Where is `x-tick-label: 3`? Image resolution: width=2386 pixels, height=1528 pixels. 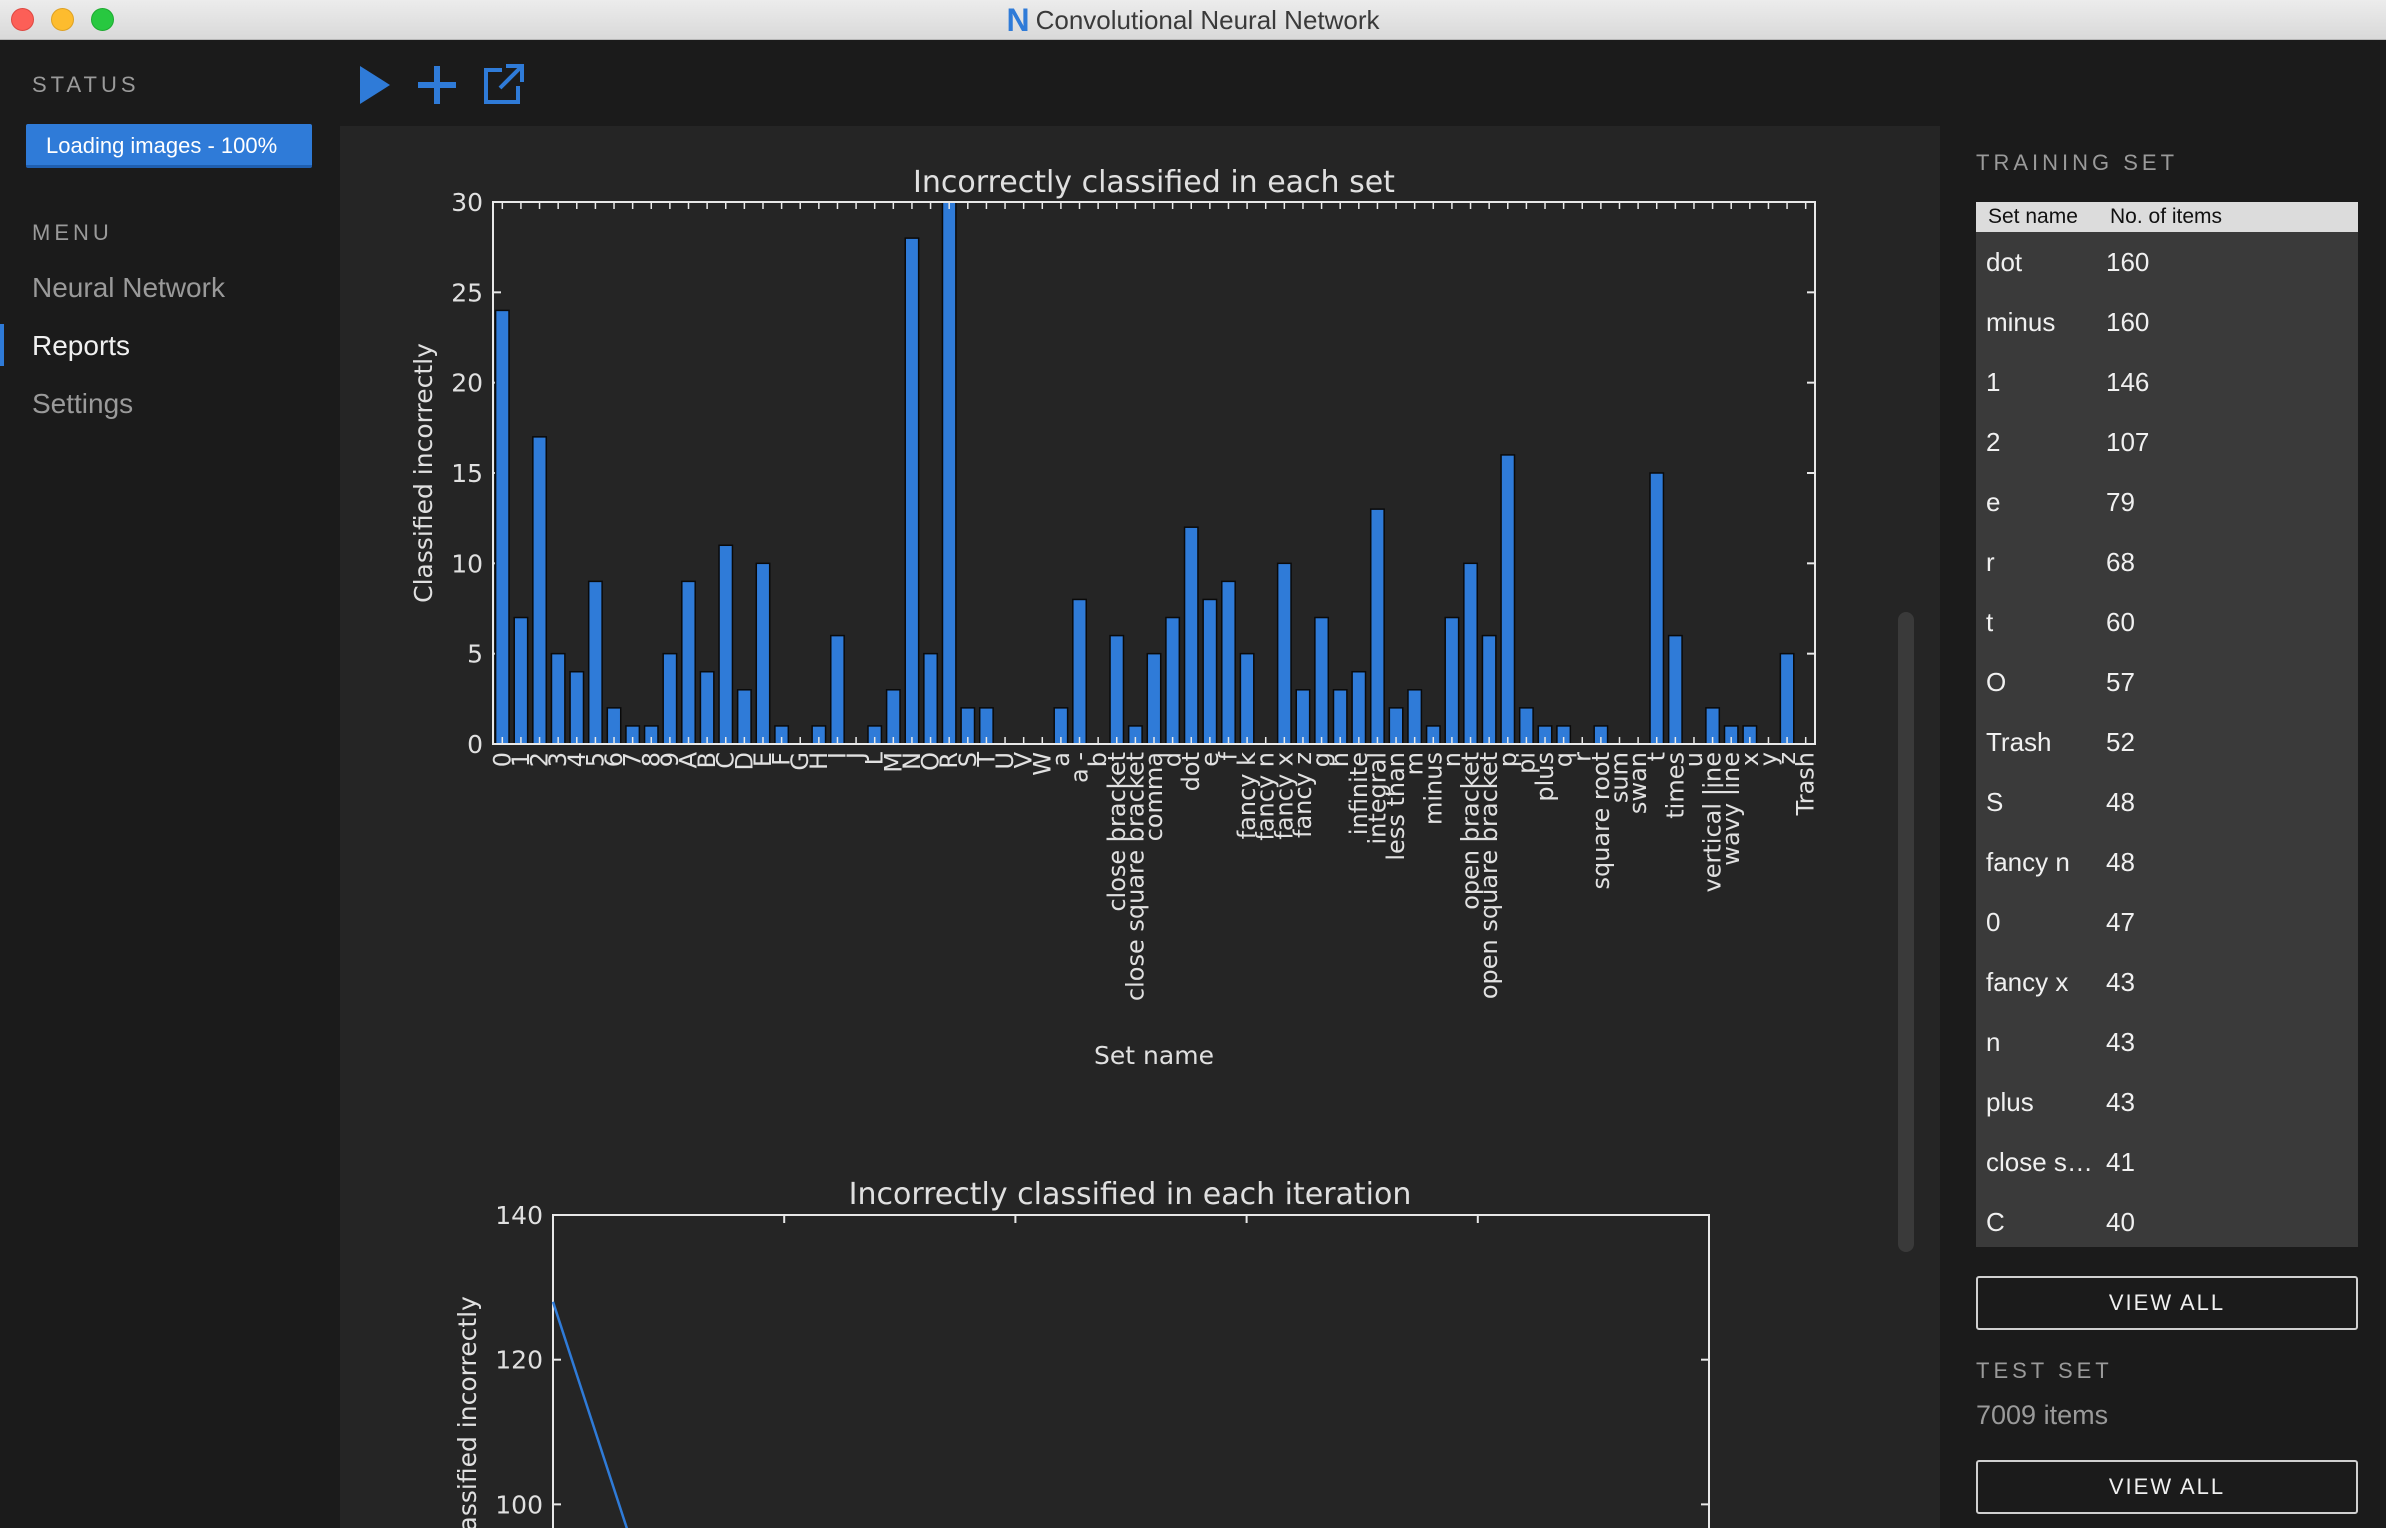
x-tick-label: 3 is located at coordinates (558, 759).